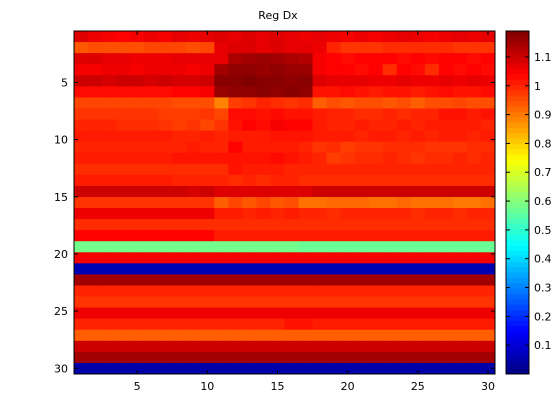 This screenshot has height=420, width=560. Describe the element at coordinates (418, 386) in the screenshot. I see `x-tick-label: 25` at that location.